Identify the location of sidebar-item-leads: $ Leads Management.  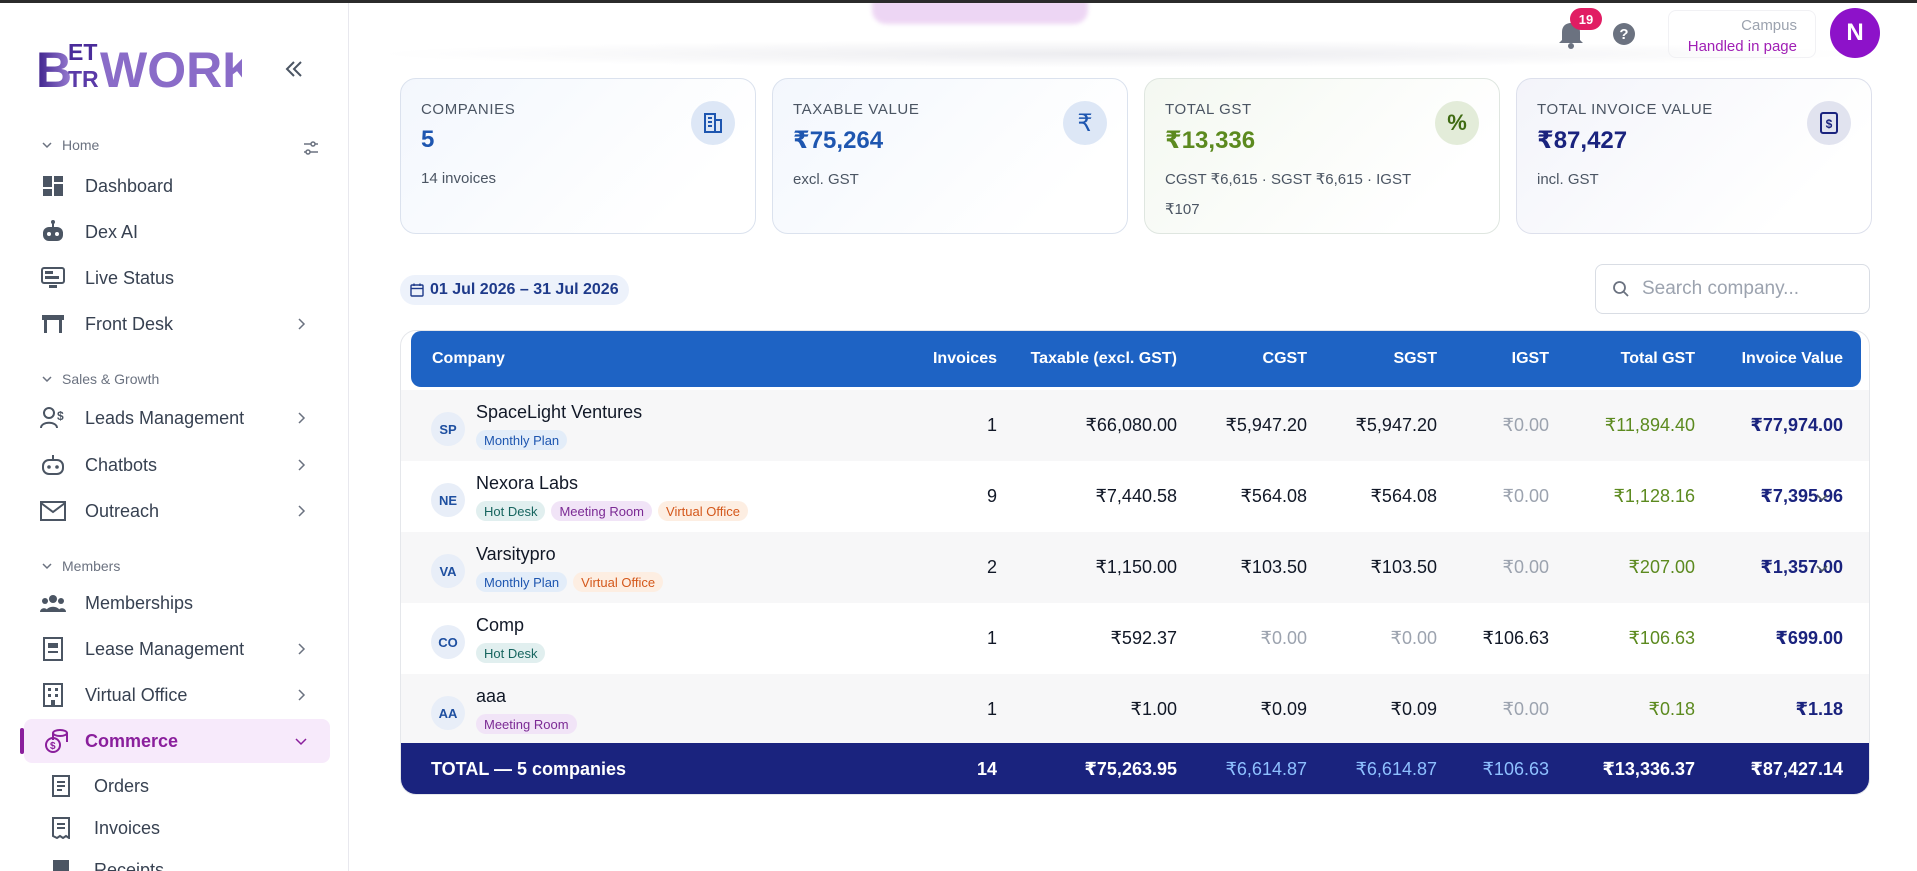
(175, 418).